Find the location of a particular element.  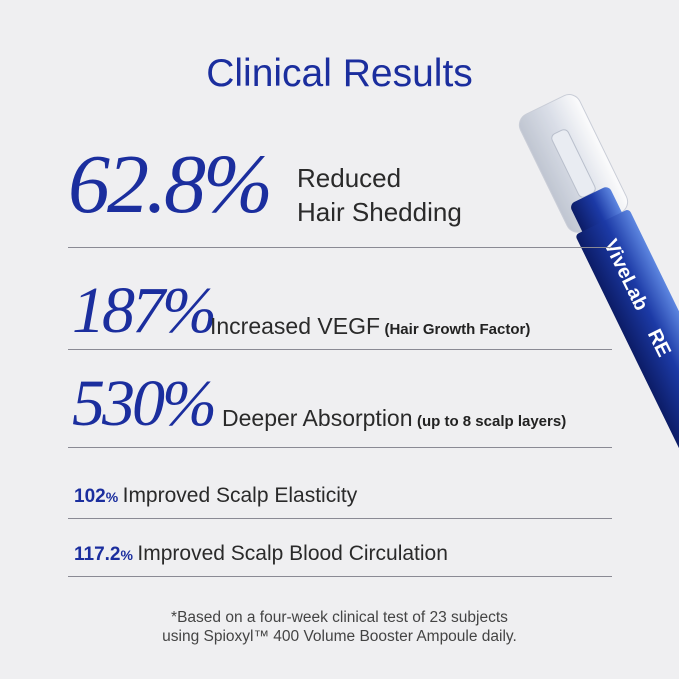

label: Improved Scalp Elasticity is located at coordinates (240, 495).